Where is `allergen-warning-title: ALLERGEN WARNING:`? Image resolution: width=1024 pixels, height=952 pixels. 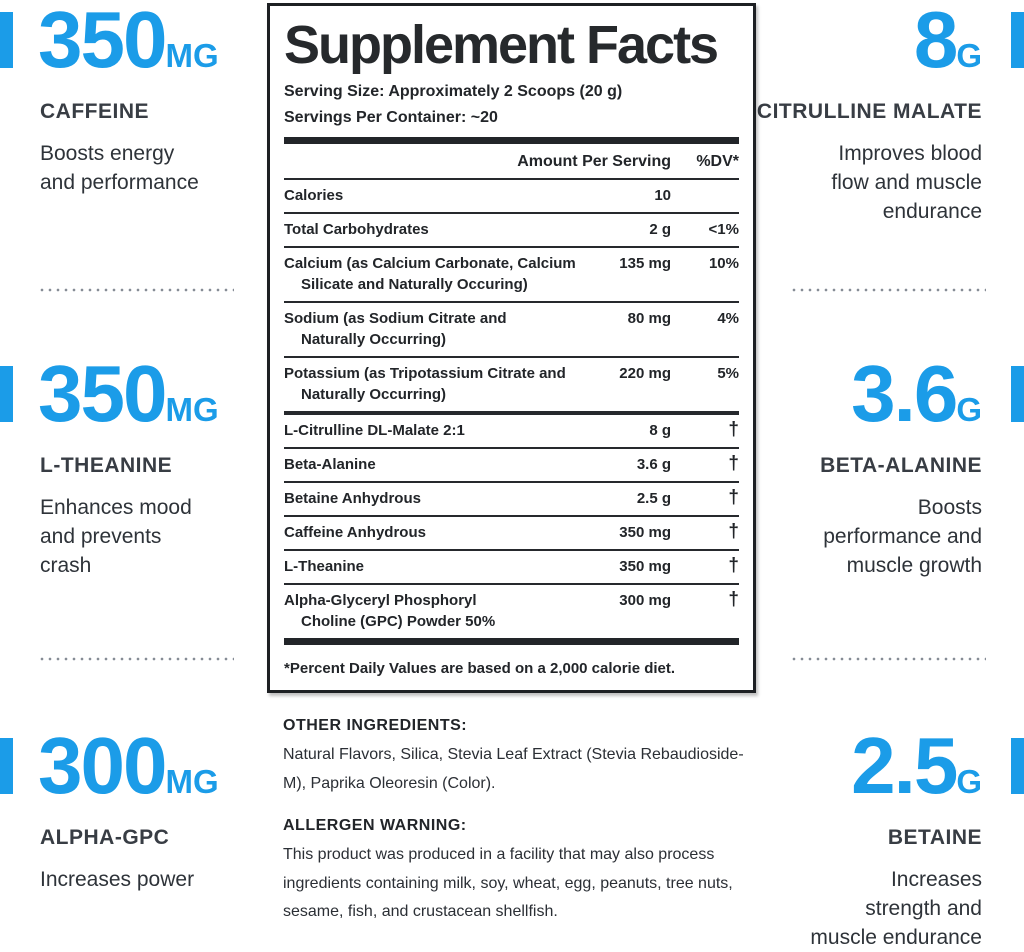 allergen-warning-title: ALLERGEN WARNING: is located at coordinates (375, 825).